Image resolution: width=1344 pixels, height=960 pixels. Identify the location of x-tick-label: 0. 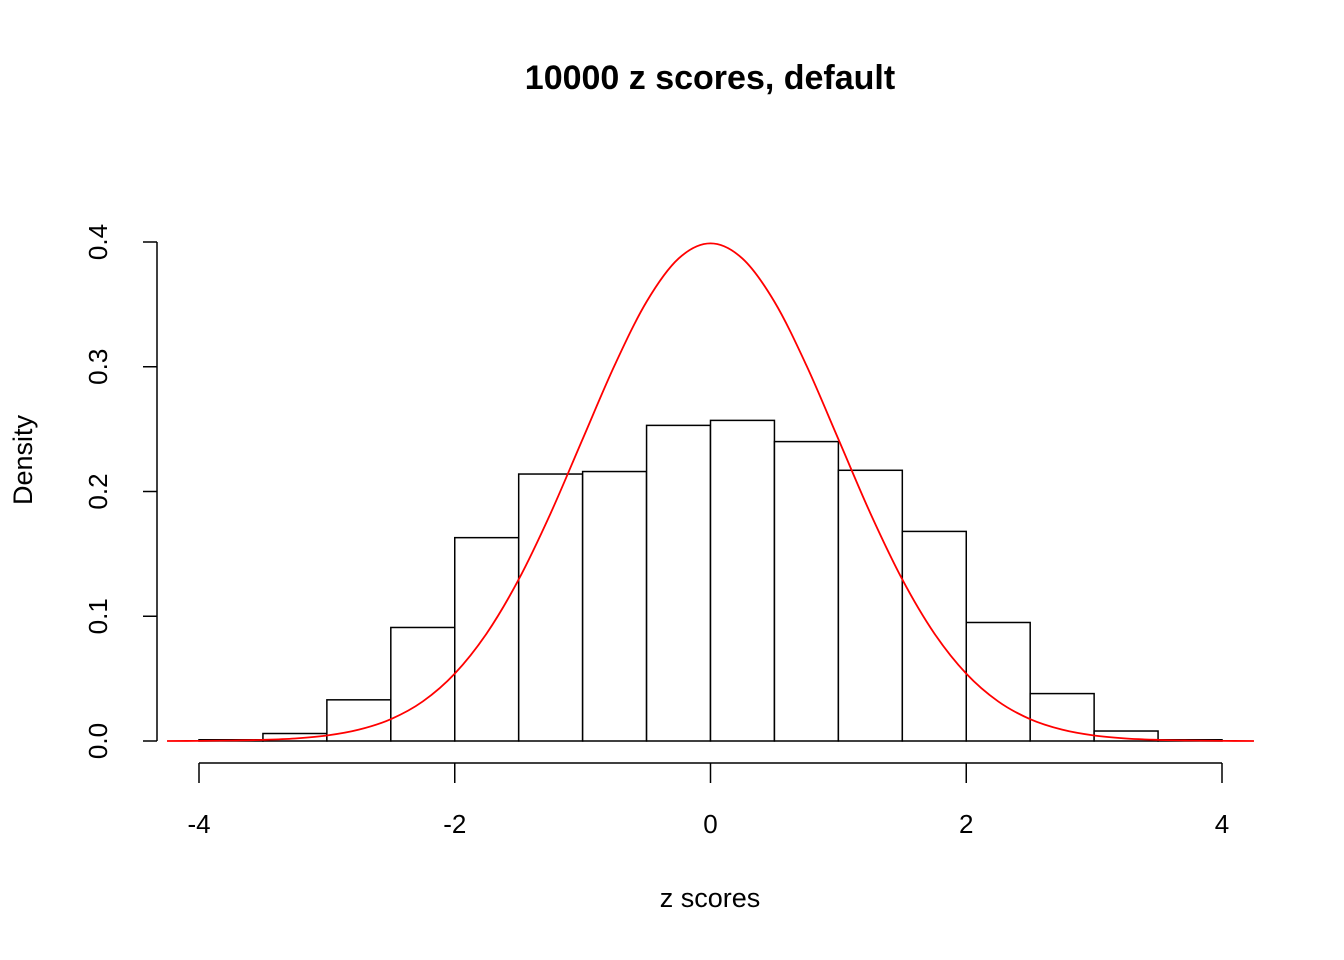
(710, 824).